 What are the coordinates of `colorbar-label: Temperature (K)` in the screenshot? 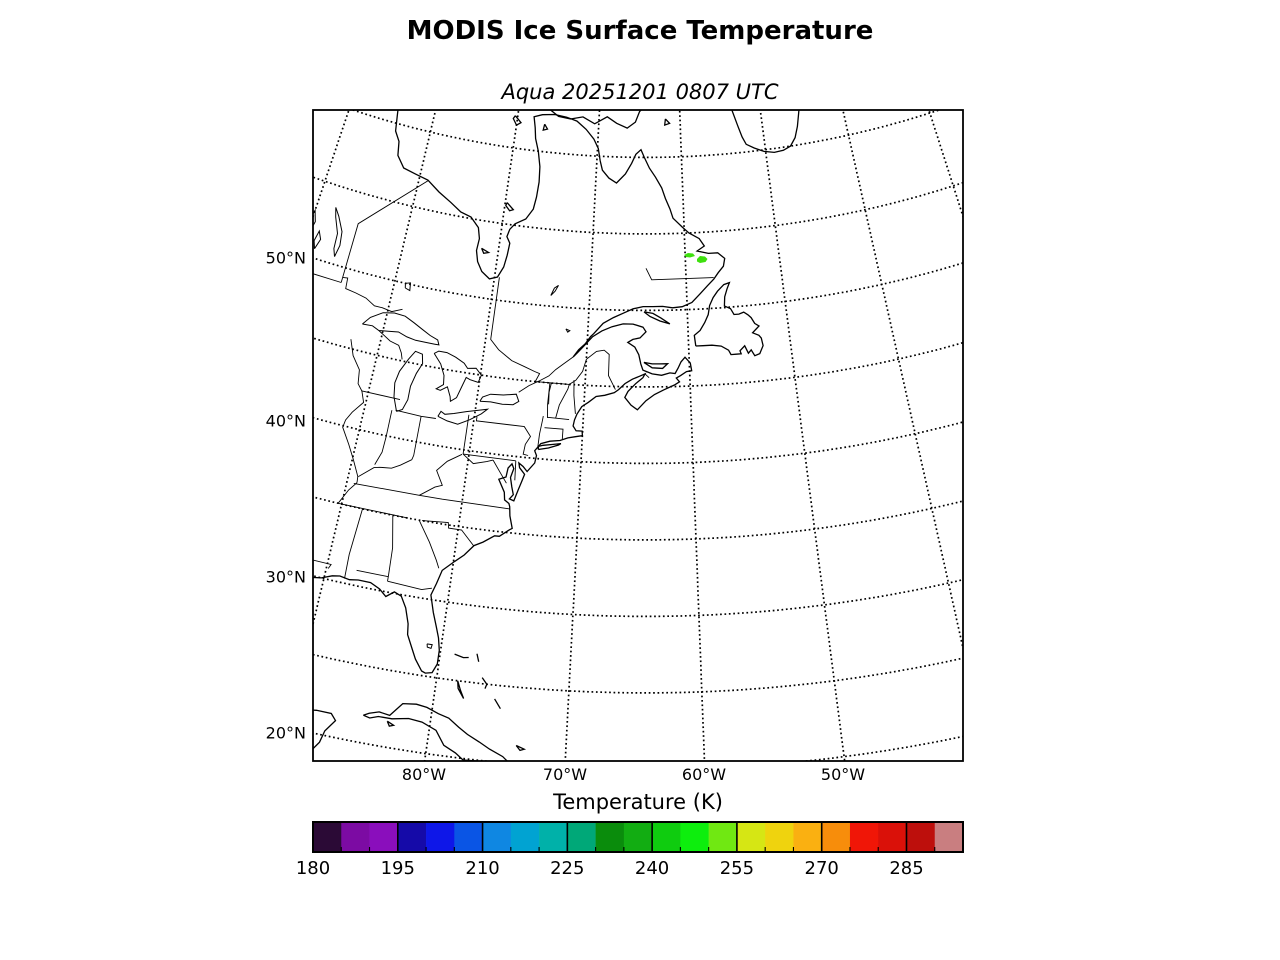 It's located at (637, 802).